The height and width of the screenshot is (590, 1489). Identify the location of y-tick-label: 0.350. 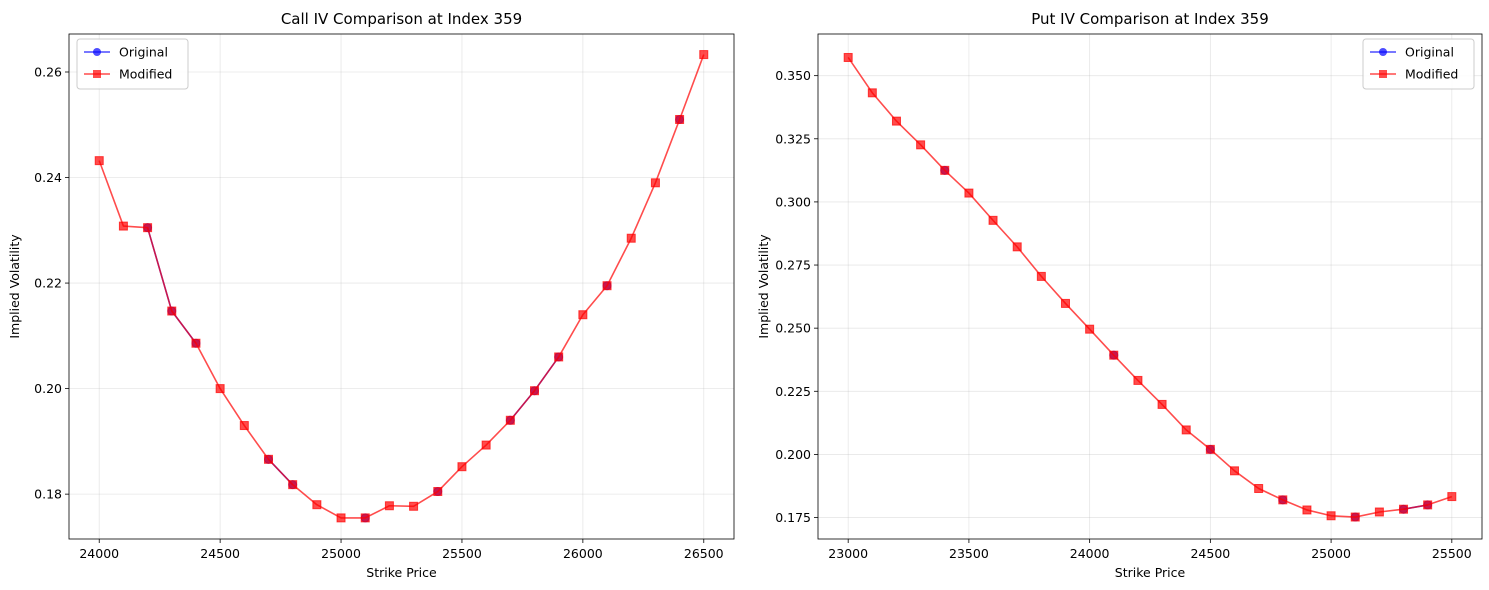
(793, 75).